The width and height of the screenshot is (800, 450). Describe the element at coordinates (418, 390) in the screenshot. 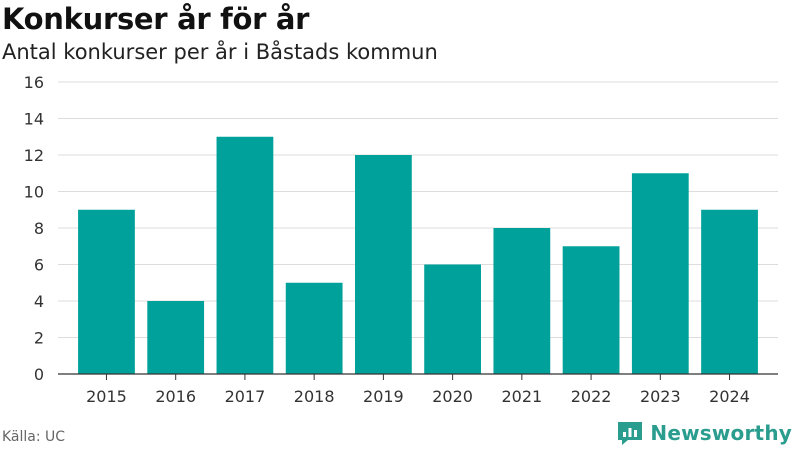

I see `x-axis-ticks: 2015 2016 2017 2018 2019 2020 2021 2022 2023 2024` at that location.